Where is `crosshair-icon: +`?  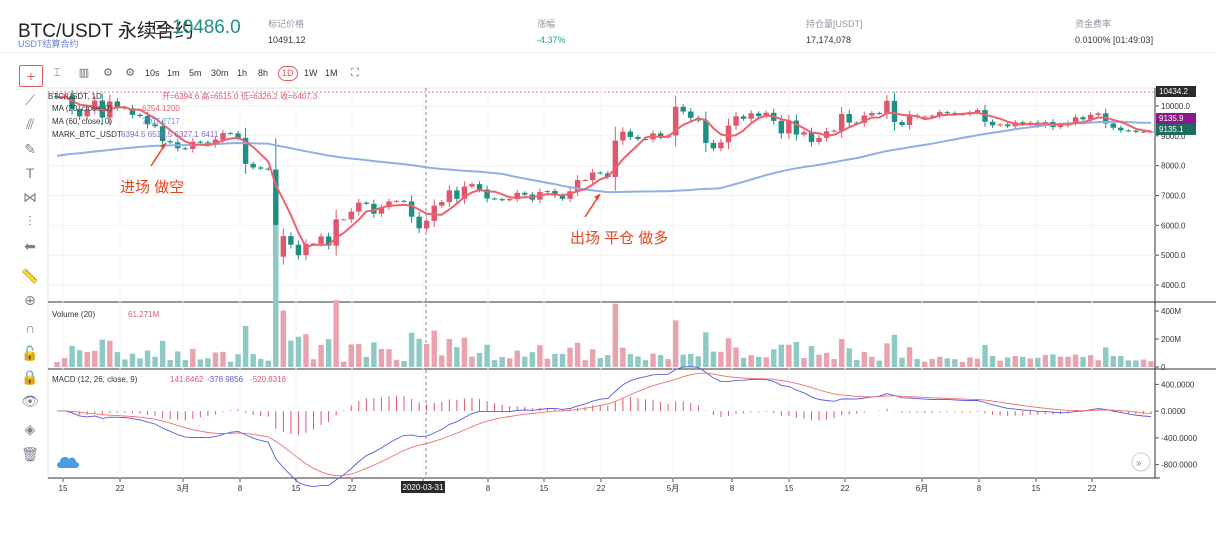
crosshair-icon: + is located at coordinates (31, 76).